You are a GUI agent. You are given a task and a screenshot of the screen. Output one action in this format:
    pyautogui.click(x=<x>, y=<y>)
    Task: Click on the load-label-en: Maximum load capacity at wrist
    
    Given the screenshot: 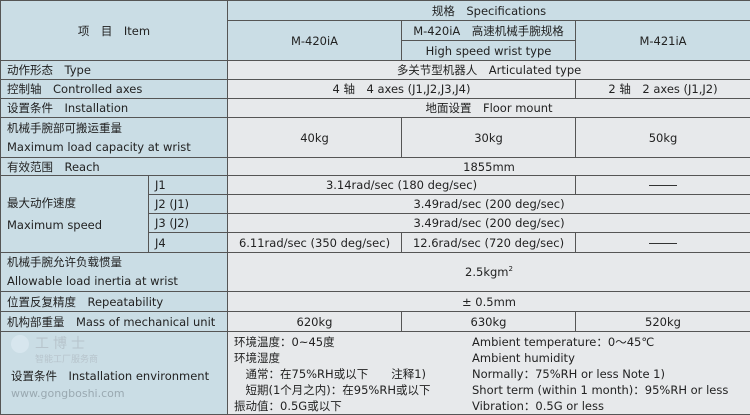 What is the action you would take?
    pyautogui.click(x=99, y=146)
    